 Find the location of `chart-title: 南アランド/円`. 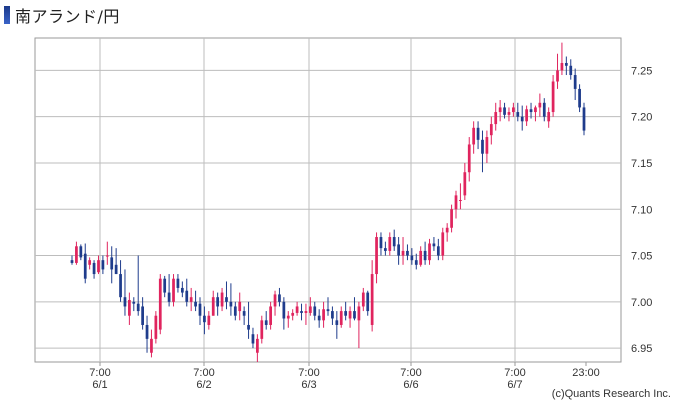

chart-title: 南アランド/円 is located at coordinates (67, 16).